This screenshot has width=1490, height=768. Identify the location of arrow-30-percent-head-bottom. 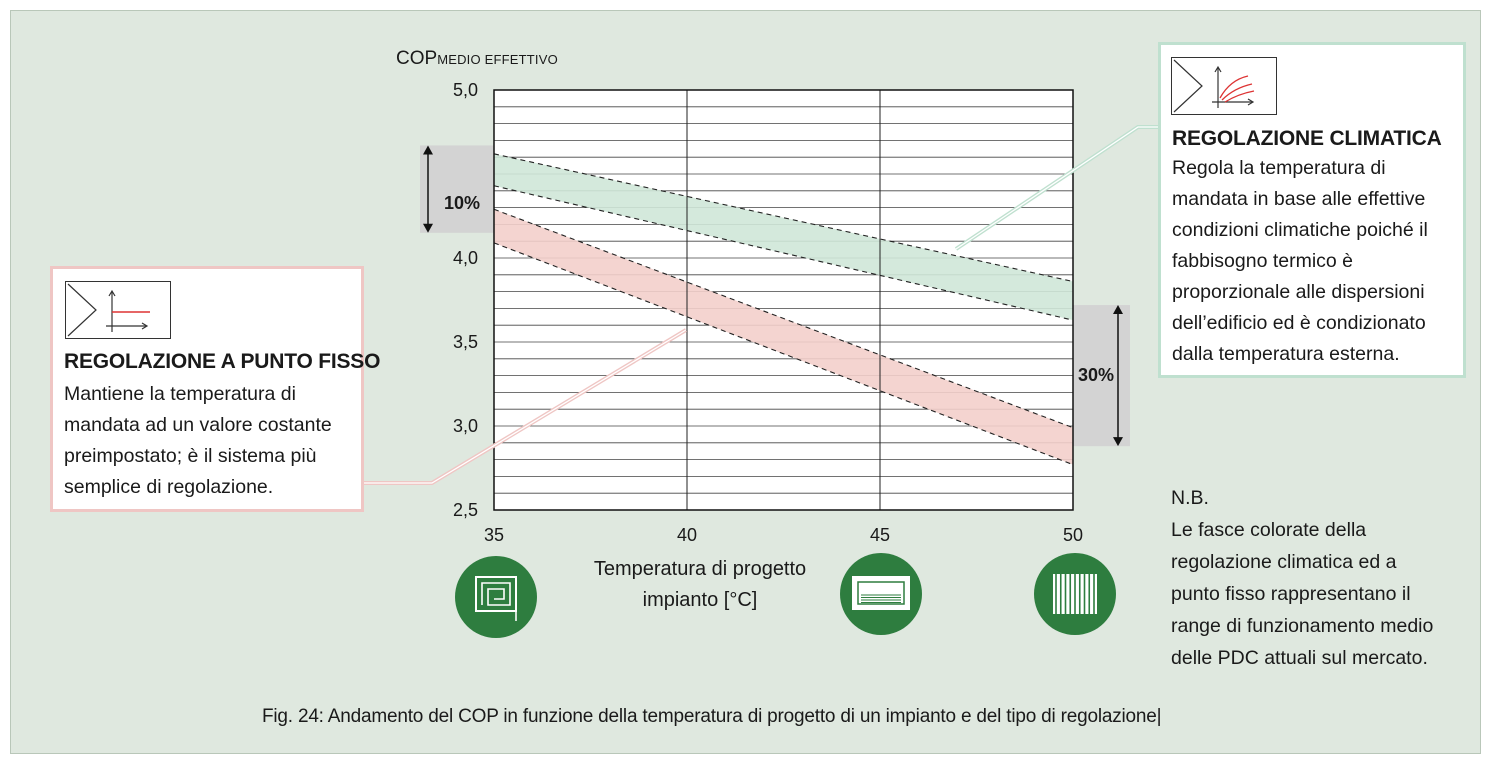
(1118, 442).